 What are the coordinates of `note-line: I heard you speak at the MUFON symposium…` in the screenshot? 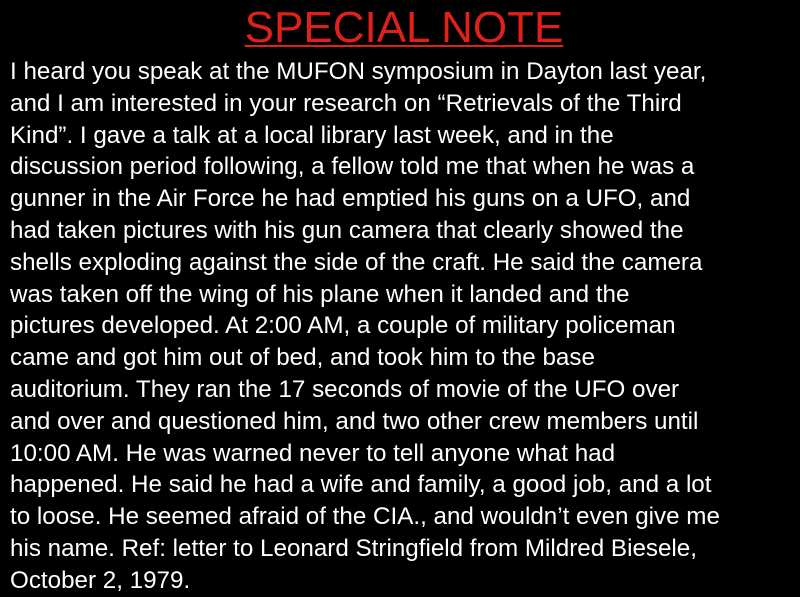 It's located at (358, 71).